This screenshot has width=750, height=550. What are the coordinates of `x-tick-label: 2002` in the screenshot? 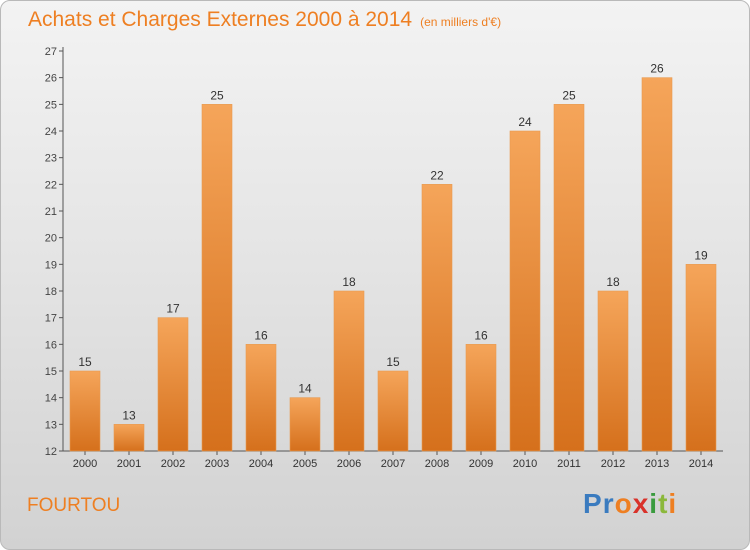 It's located at (173, 464).